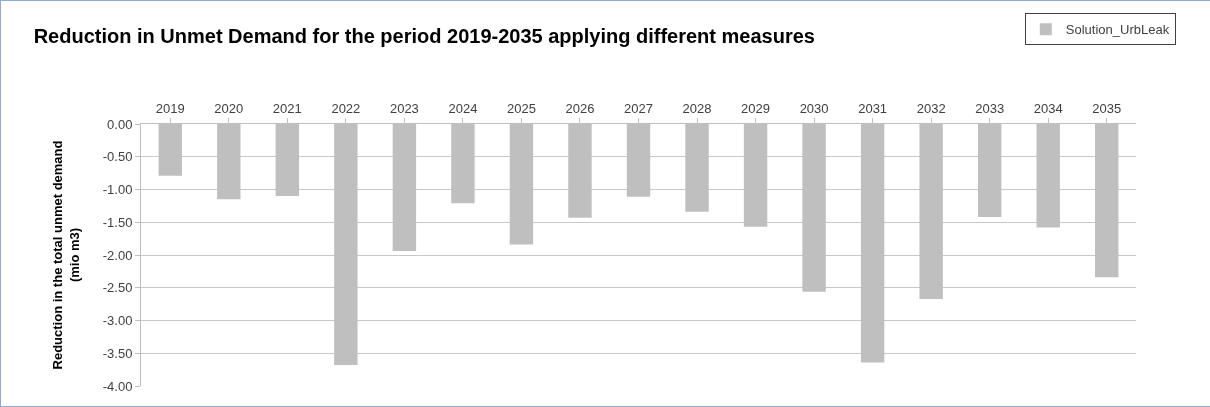 Image resolution: width=1210 pixels, height=407 pixels. I want to click on legend-label: Solution_UrbLeak, so click(1117, 30).